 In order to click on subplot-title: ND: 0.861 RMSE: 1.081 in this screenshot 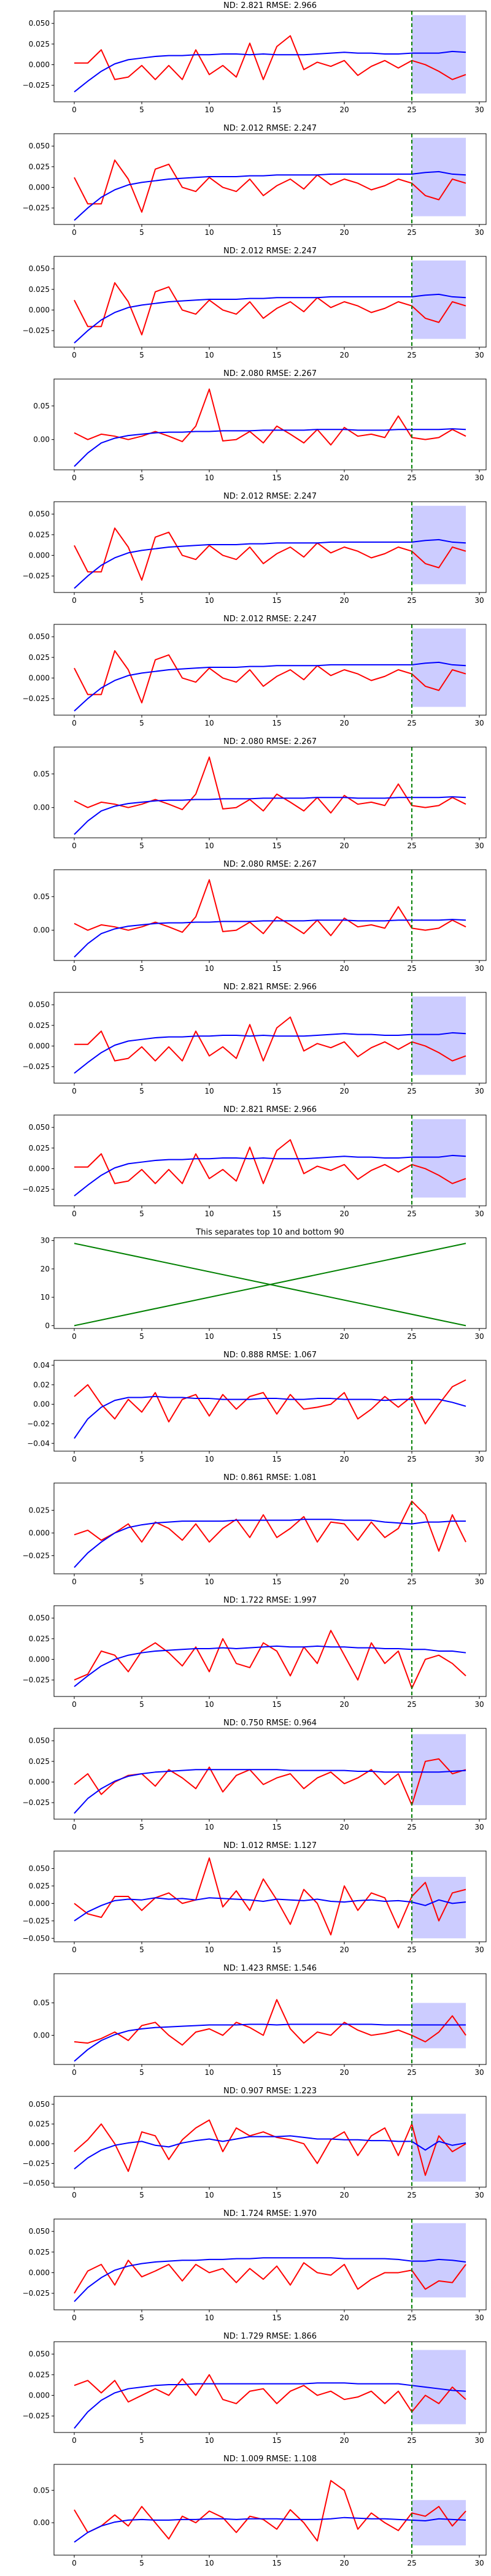, I will do `click(270, 1477)`.